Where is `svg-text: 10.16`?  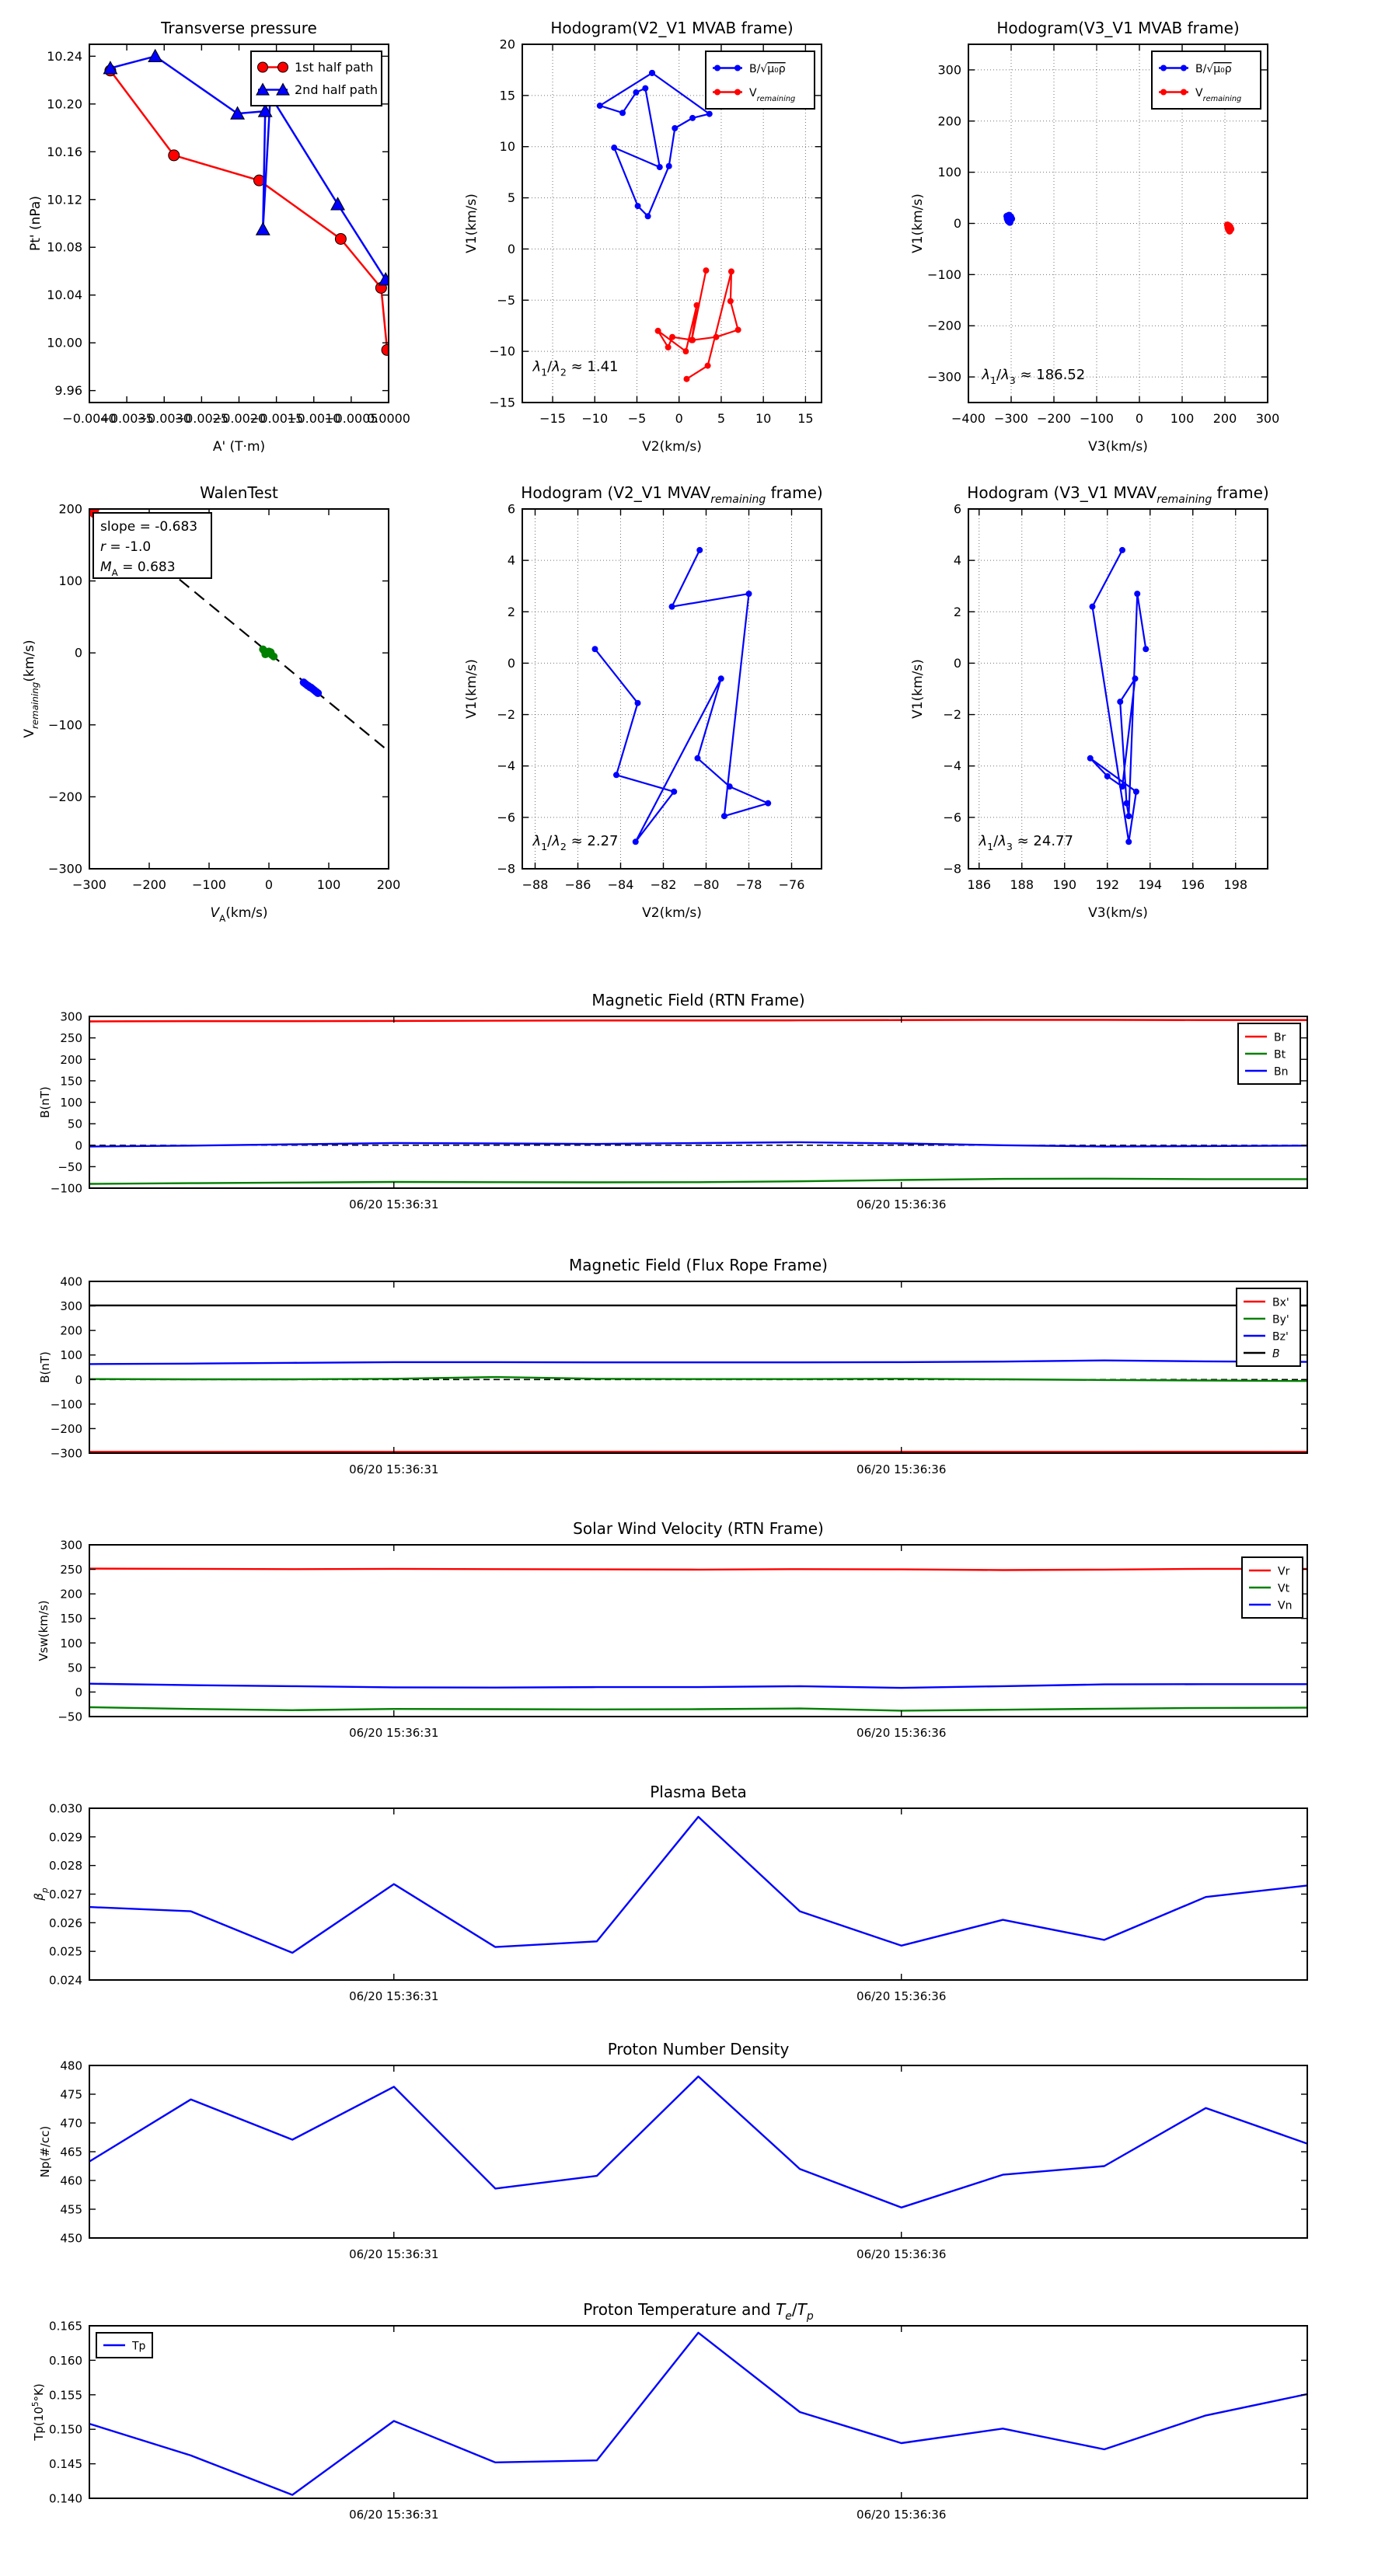
svg-text: 10.16 is located at coordinates (64, 152).